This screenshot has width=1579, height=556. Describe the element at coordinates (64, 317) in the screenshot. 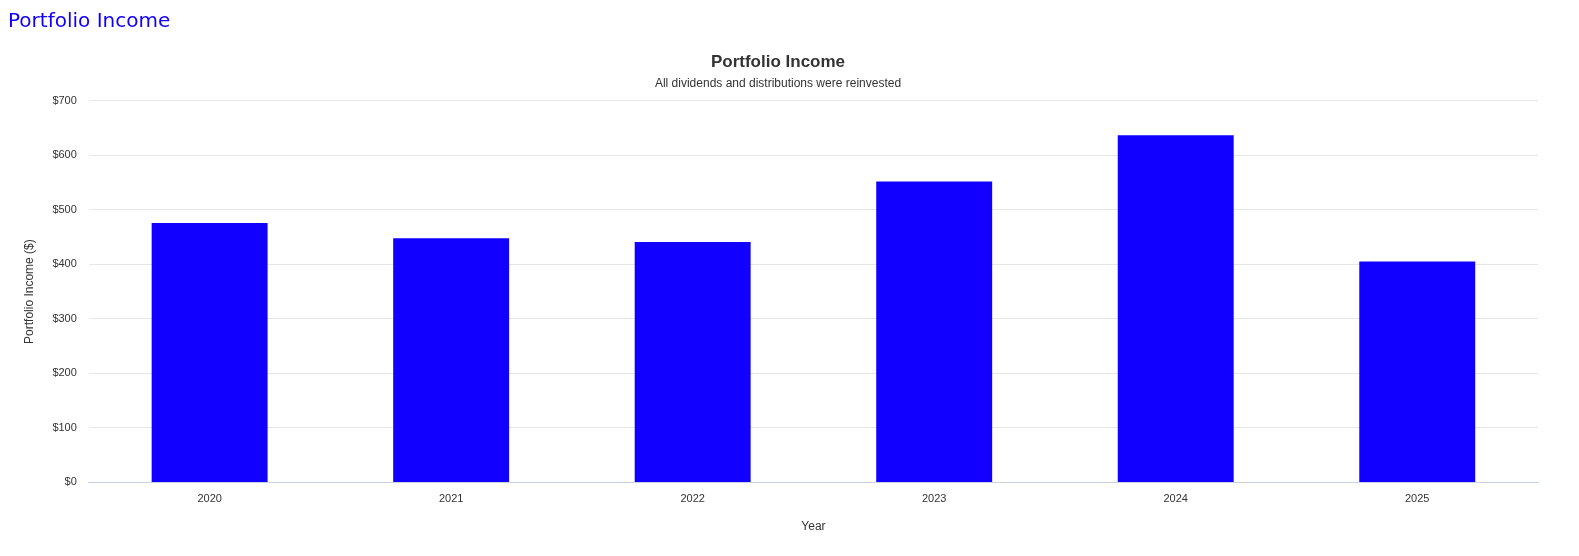

I see `y-tick-label: $300` at that location.